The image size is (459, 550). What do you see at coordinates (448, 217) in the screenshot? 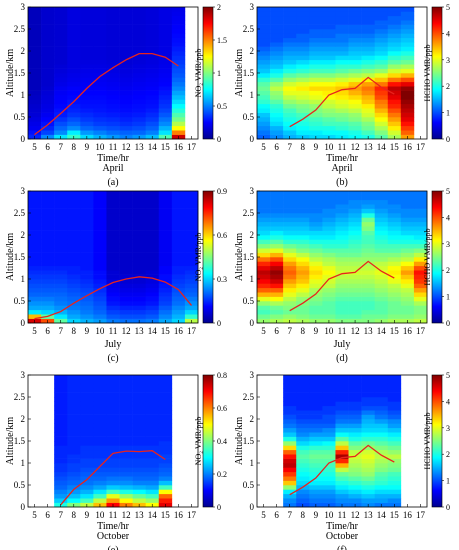
I see `colorbar-tick-label: 4` at bounding box center [448, 217].